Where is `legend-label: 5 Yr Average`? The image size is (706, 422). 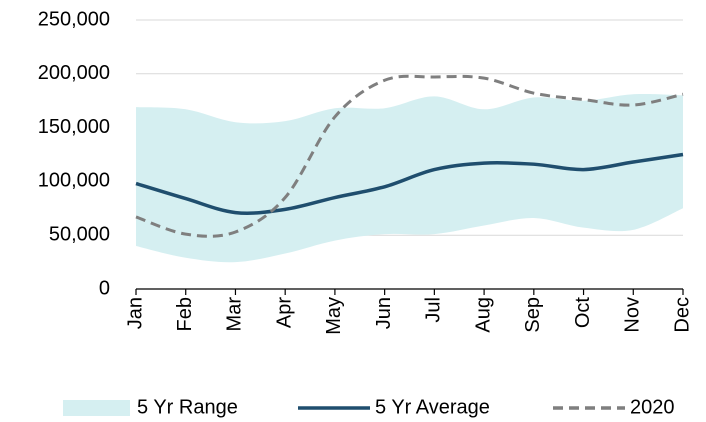 legend-label: 5 Yr Average is located at coordinates (432, 407).